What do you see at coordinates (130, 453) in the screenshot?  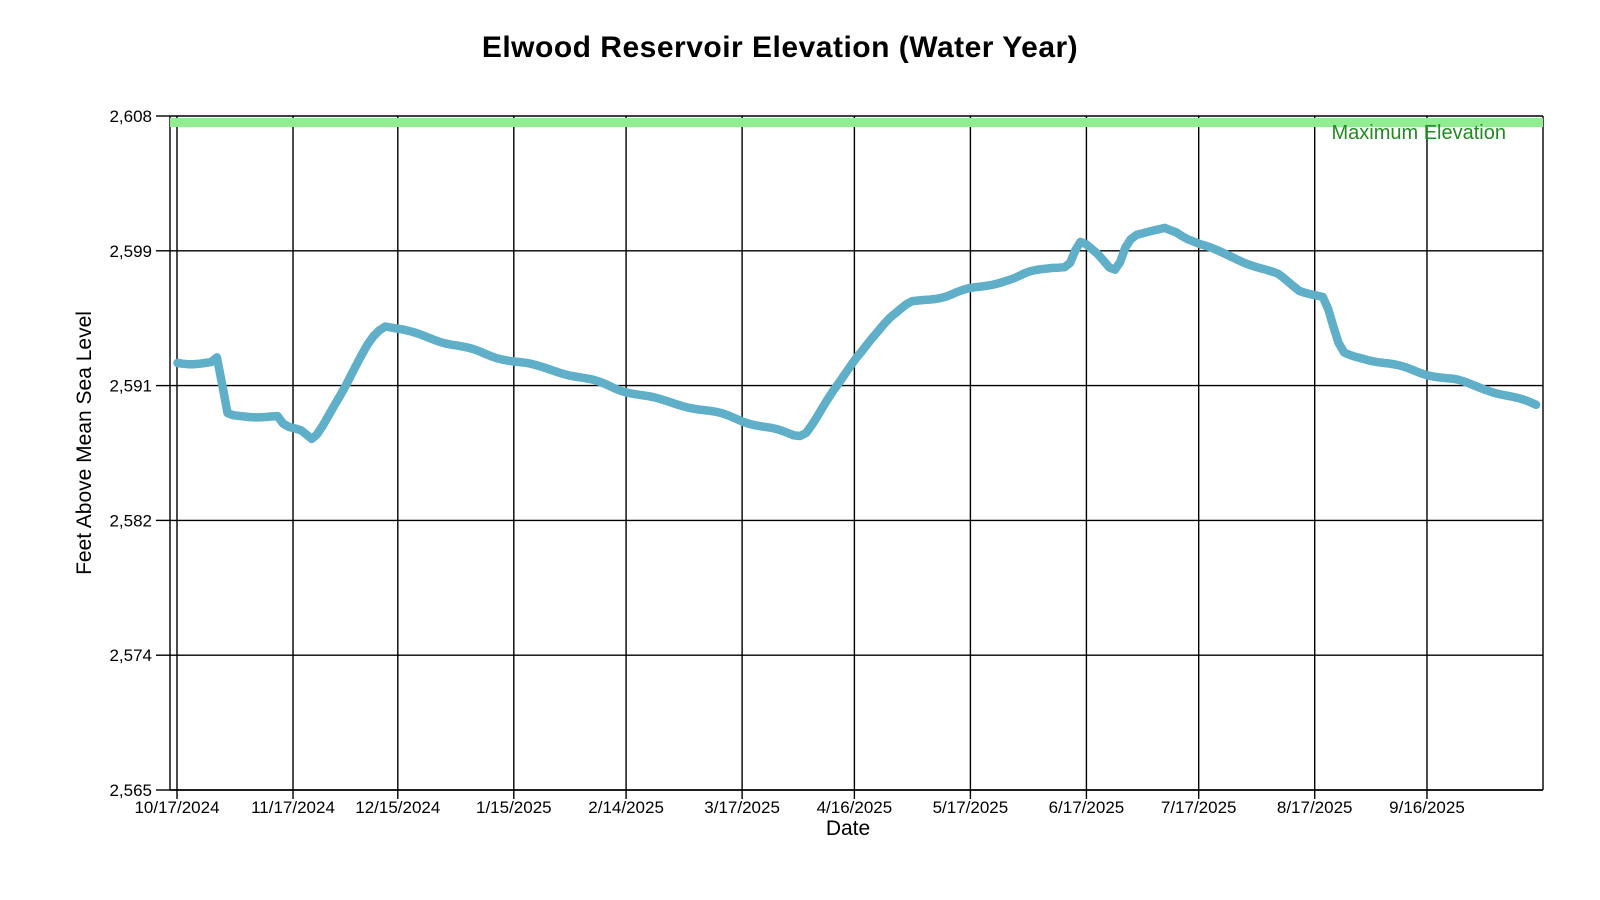 I see `y-tick-labels: 2,608 2,599 2,591 2,582 2,574 2,565` at bounding box center [130, 453].